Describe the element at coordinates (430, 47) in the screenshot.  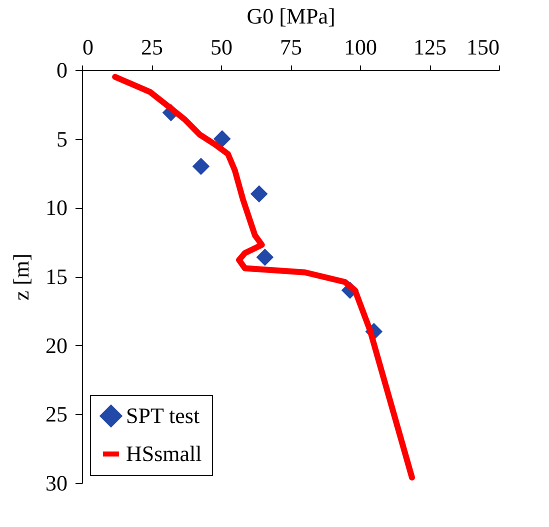
I see `x-tick-label: 125` at that location.